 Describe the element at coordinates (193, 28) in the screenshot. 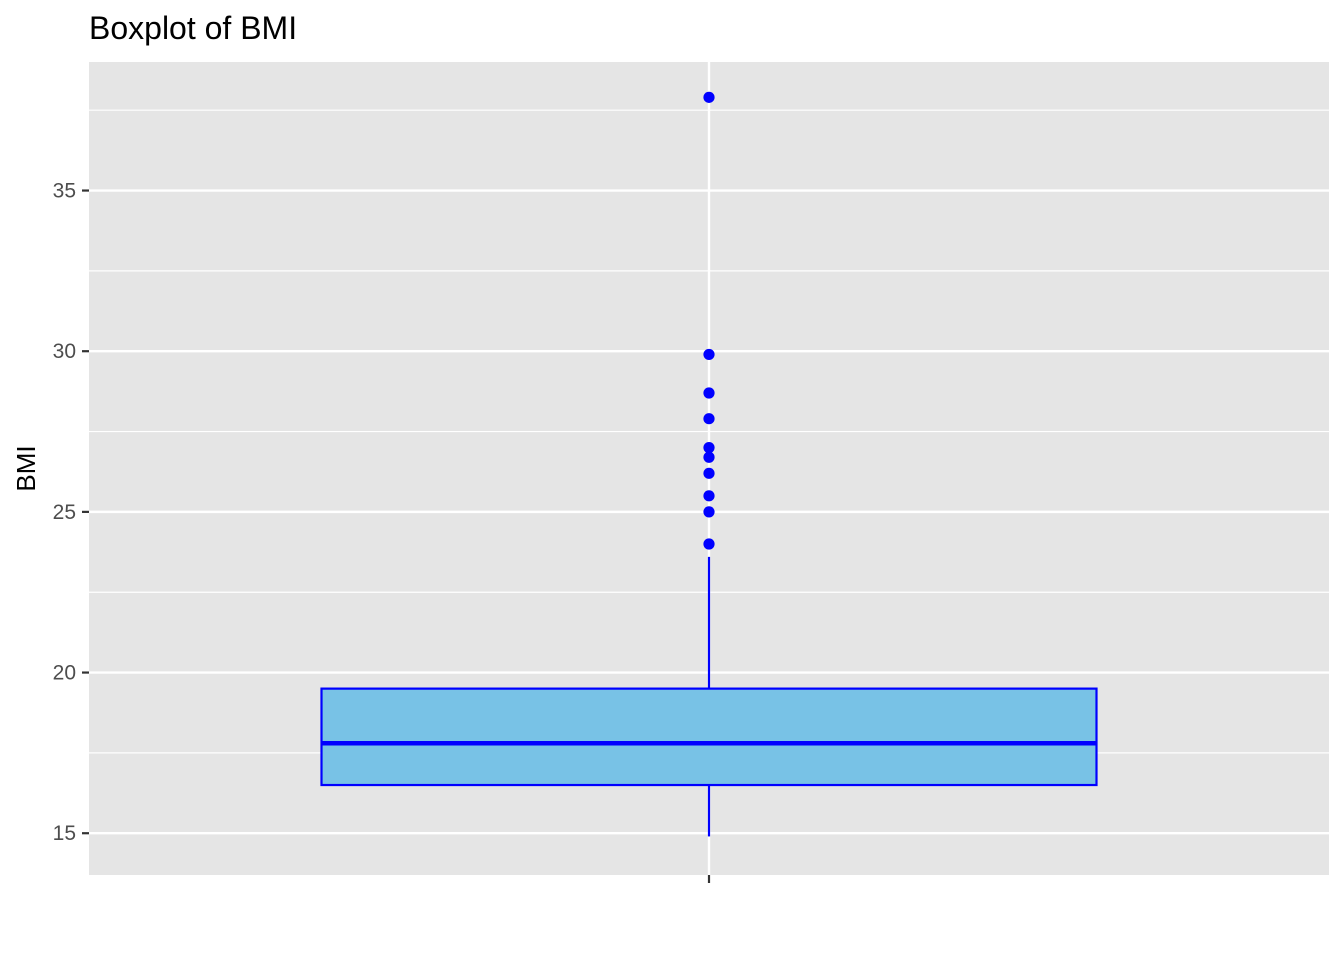

I see `chart-title: Boxplot of BMI` at that location.